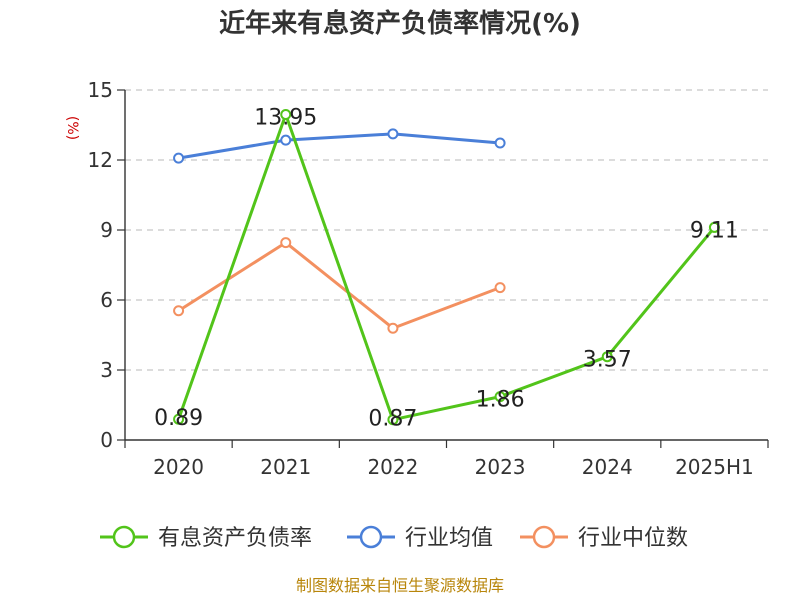  Describe the element at coordinates (392, 467) in the screenshot. I see `x-tick-label: 2022` at that location.